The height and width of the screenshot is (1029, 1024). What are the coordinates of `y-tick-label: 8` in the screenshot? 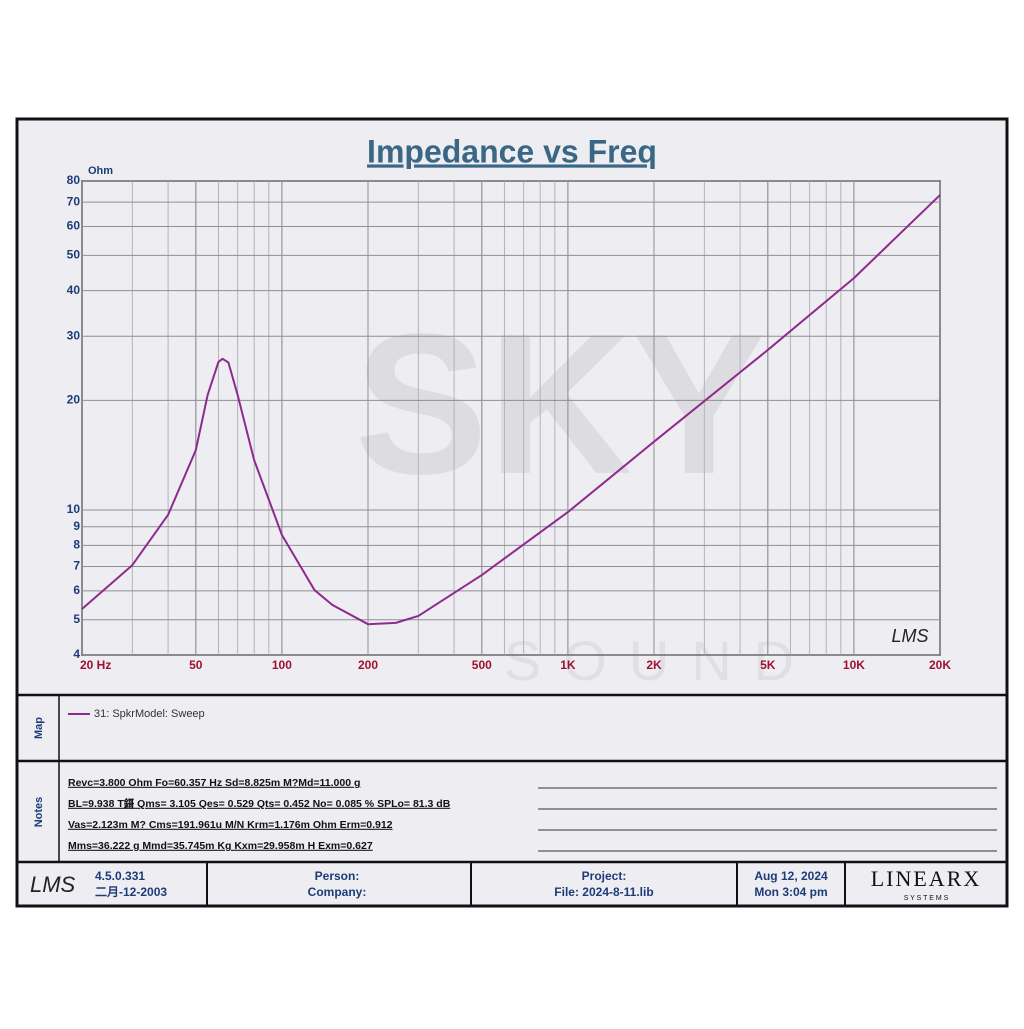 It's located at (76, 544).